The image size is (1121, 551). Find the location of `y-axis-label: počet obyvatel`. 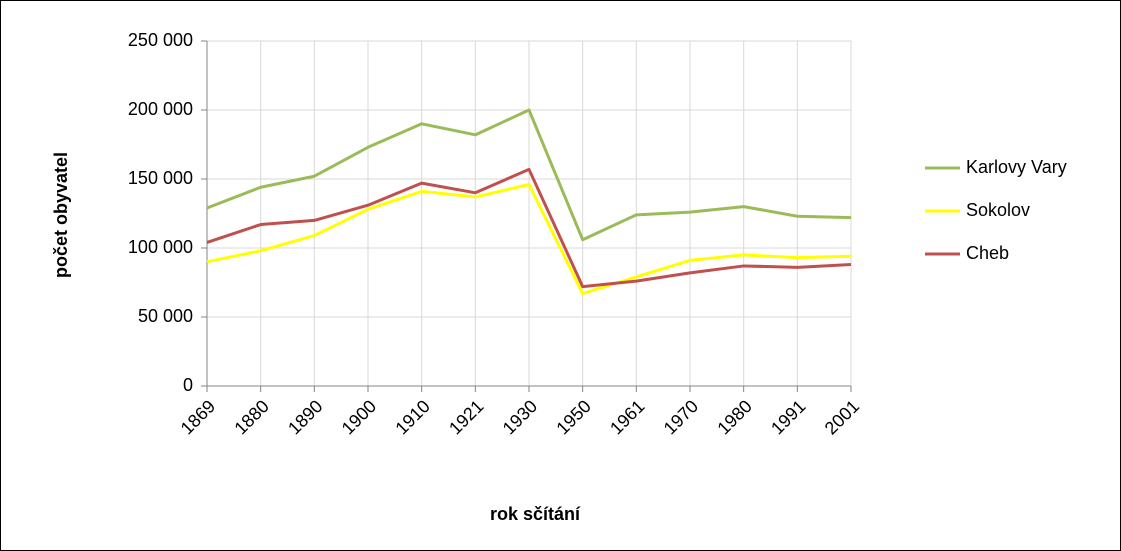

y-axis-label: počet obyvatel is located at coordinates (61, 215).